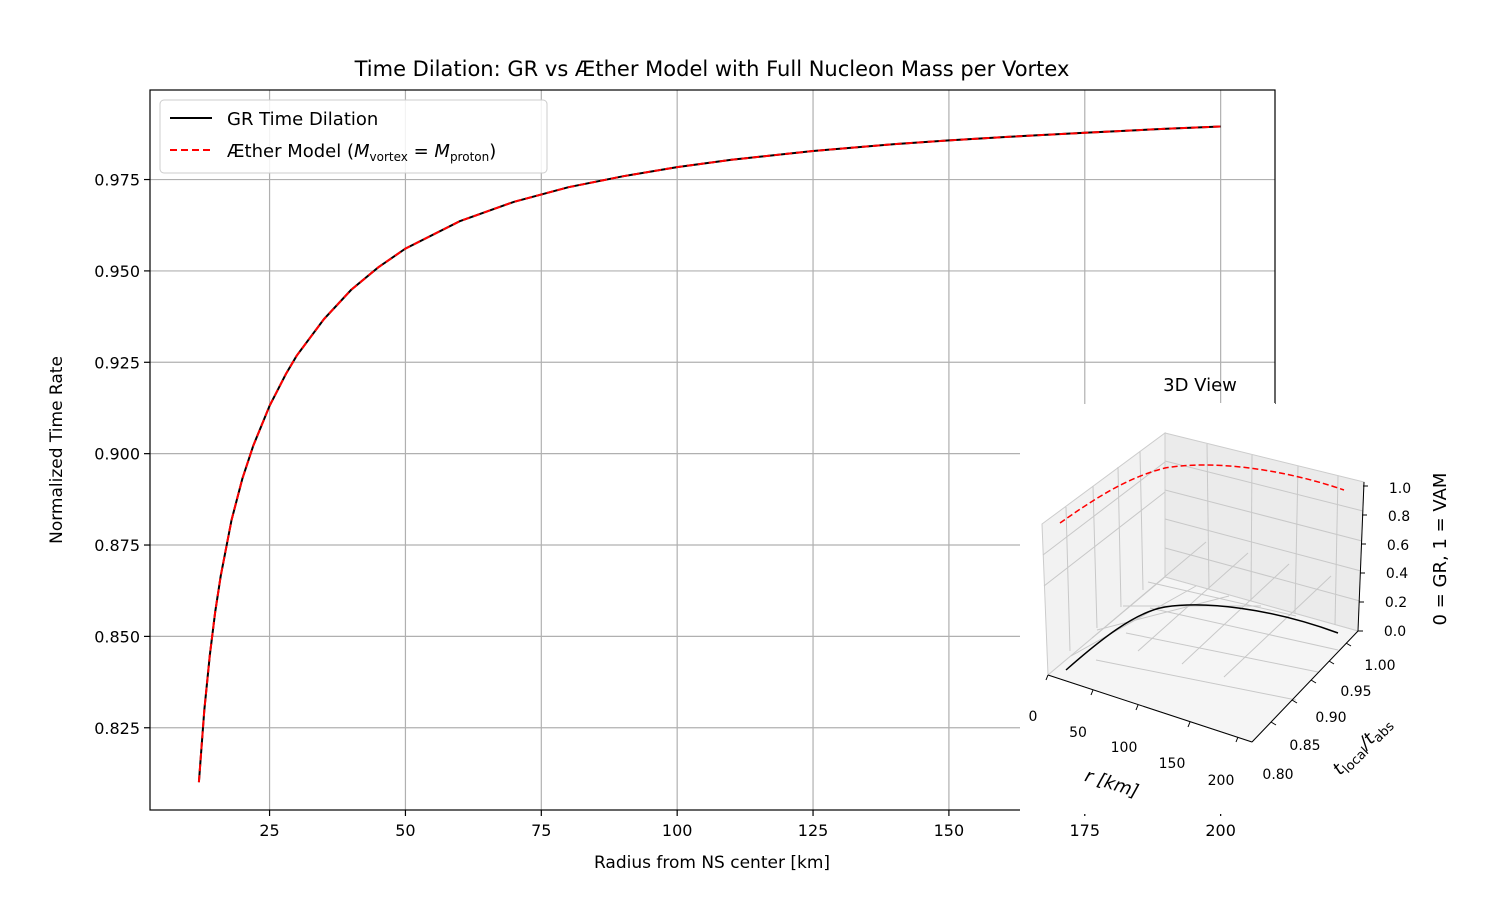 This screenshot has height=900, width=1500. I want to click on inset-z-axis-line, so click(1361, 556).